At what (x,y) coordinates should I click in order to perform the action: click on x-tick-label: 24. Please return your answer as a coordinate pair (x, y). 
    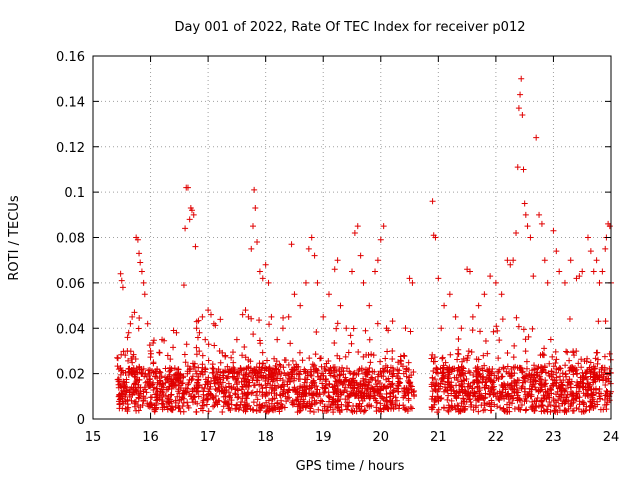
    Looking at the image, I should click on (611, 437).